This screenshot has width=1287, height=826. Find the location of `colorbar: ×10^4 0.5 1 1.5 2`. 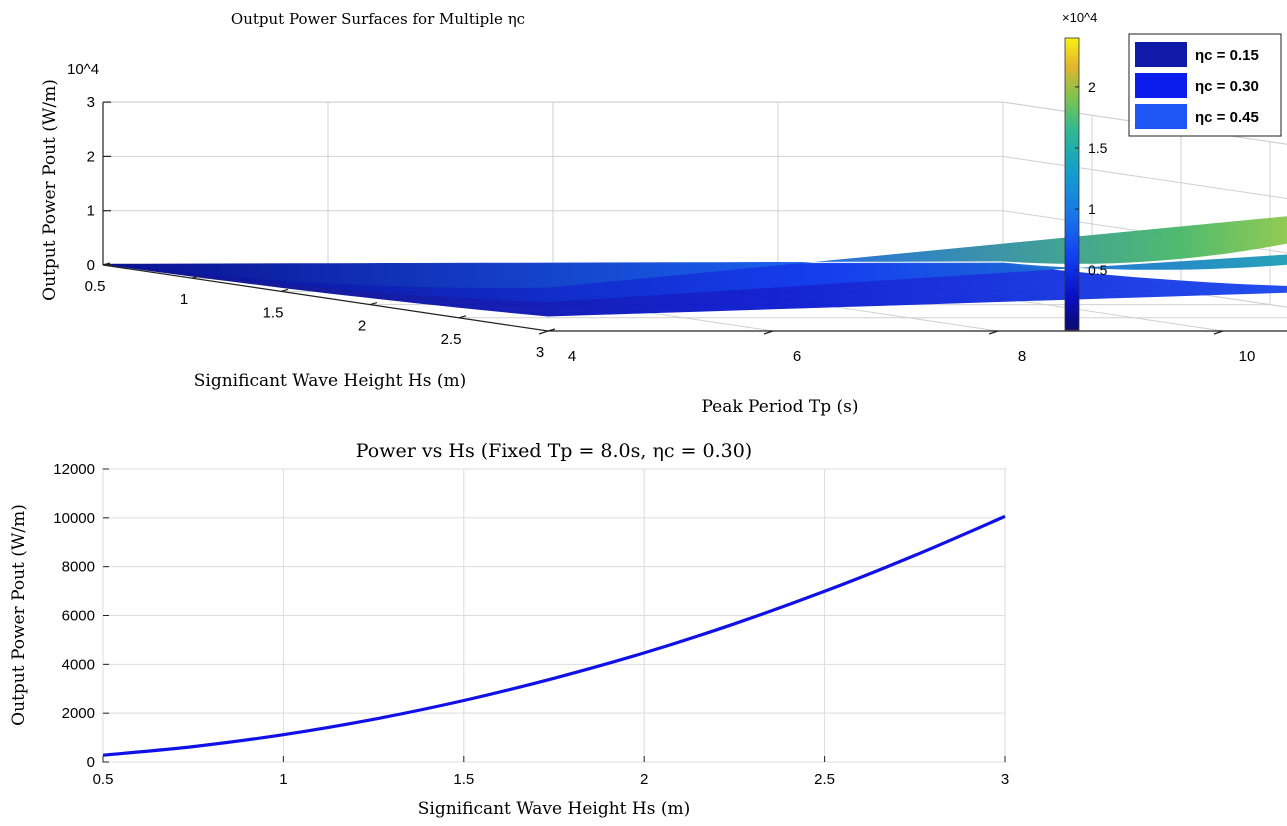

colorbar: ×10^4 0.5 1 1.5 2 is located at coordinates (1085, 170).